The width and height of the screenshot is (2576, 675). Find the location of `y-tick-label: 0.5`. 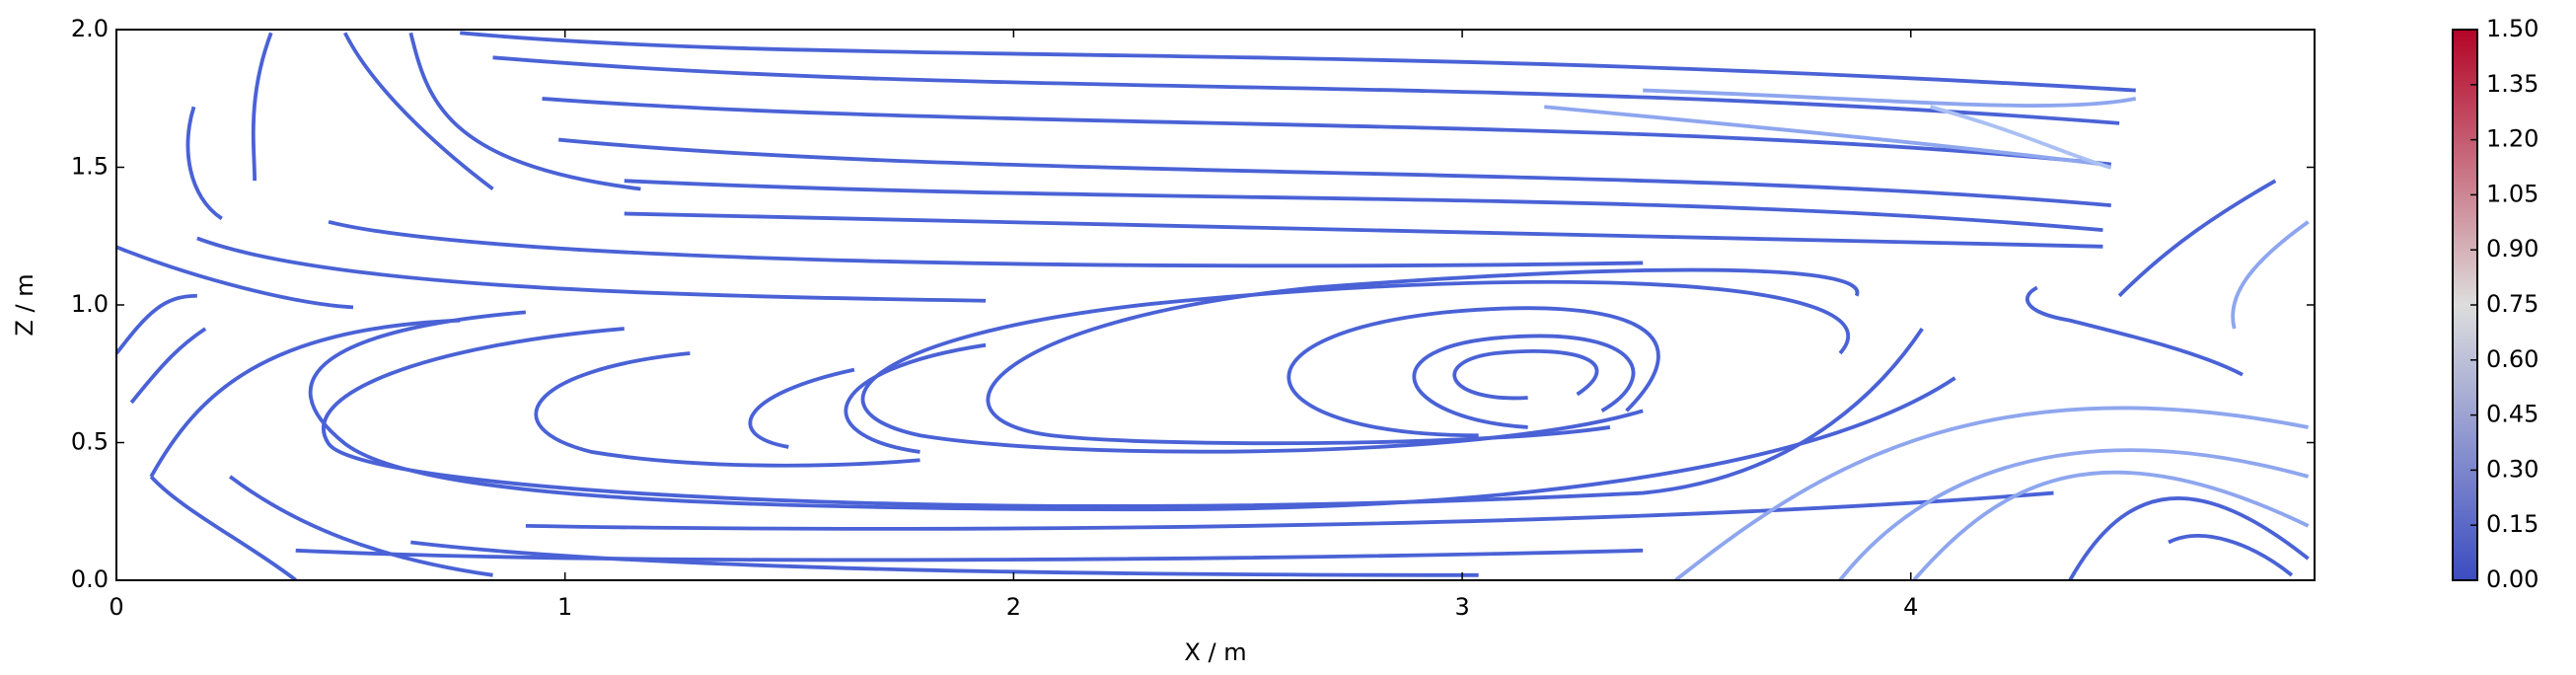

y-tick-label: 0.5 is located at coordinates (90, 442).